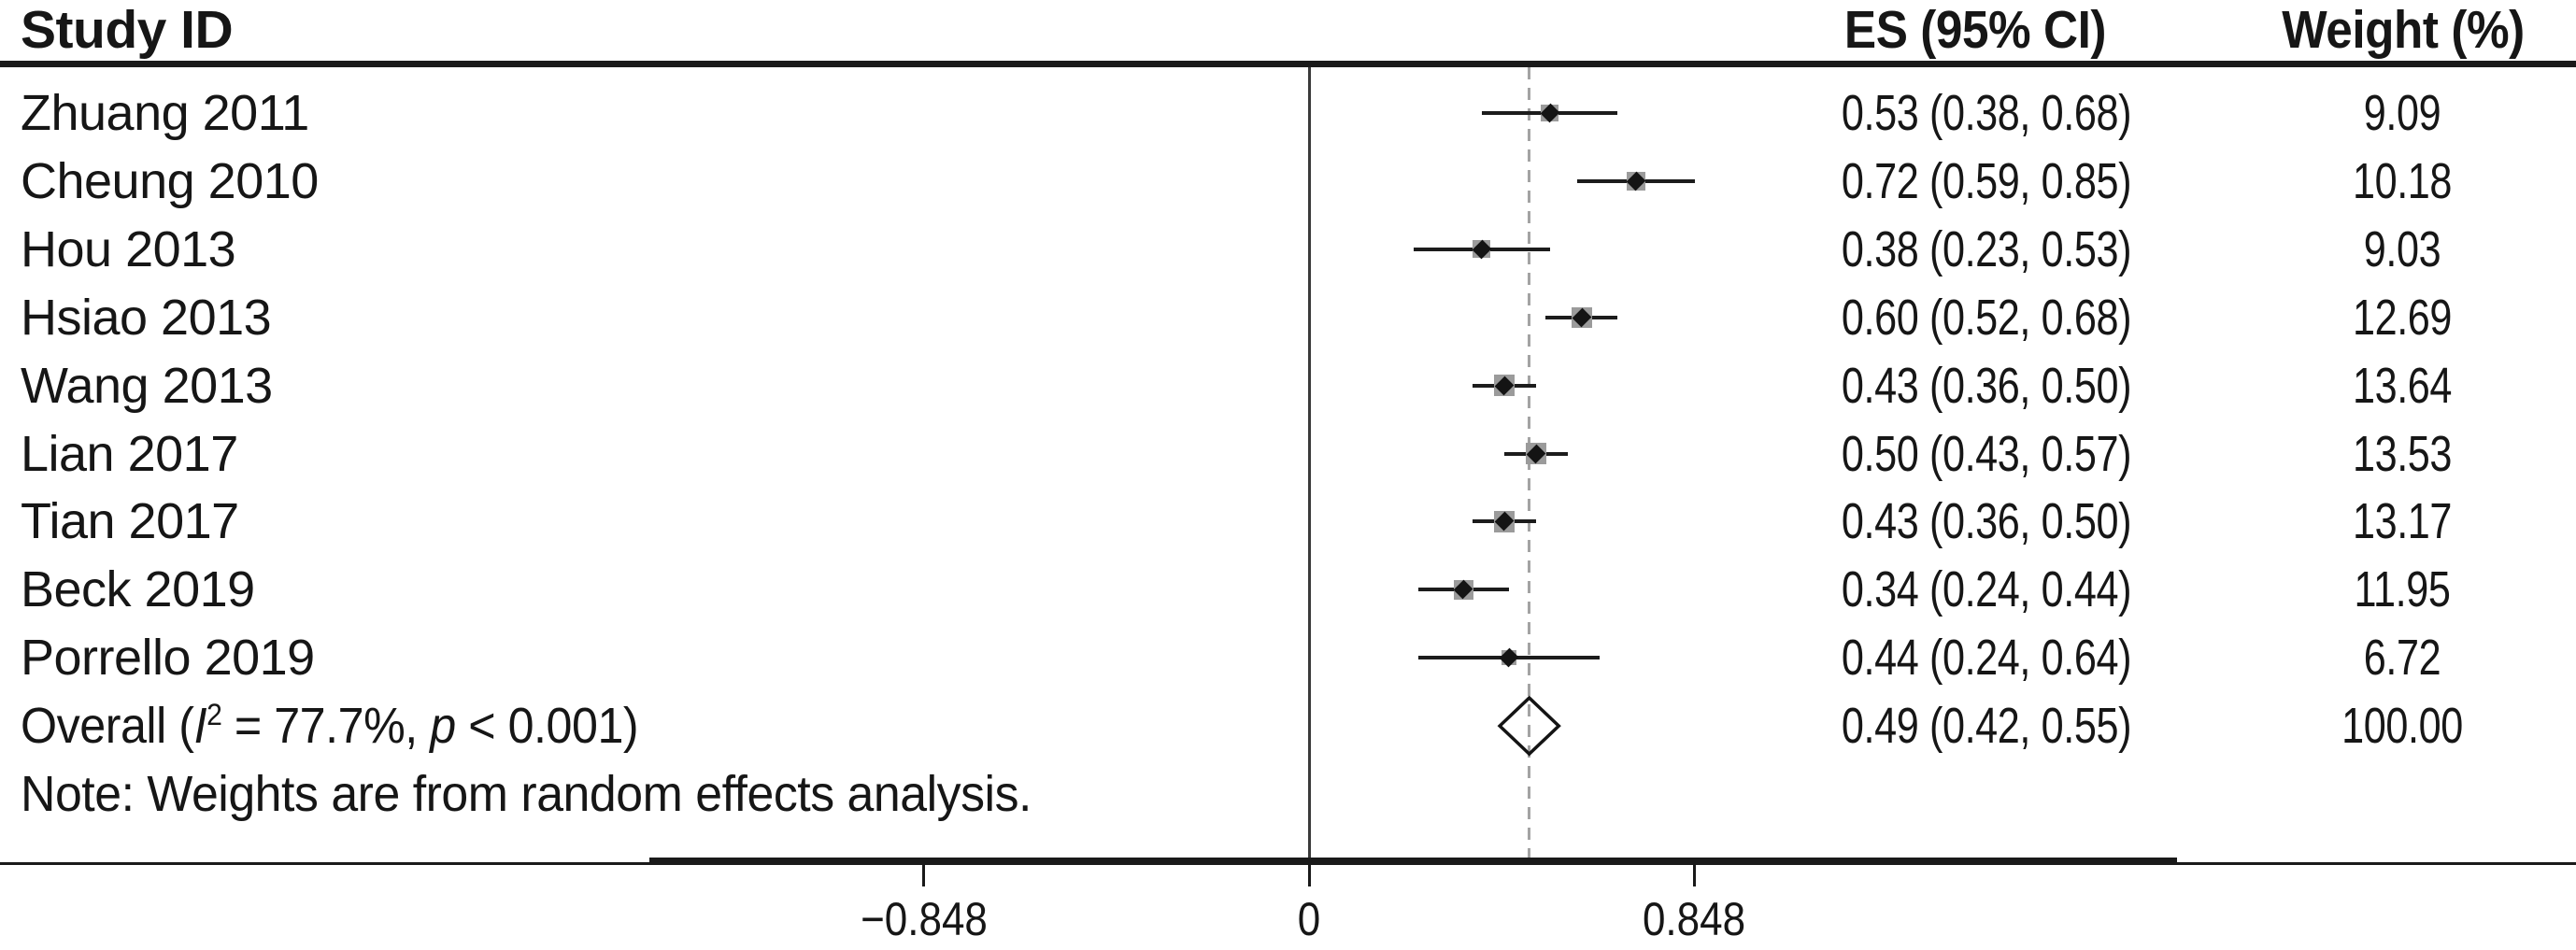 Image resolution: width=2576 pixels, height=950 pixels. I want to click on study-label: Tian 2017, so click(130, 521).